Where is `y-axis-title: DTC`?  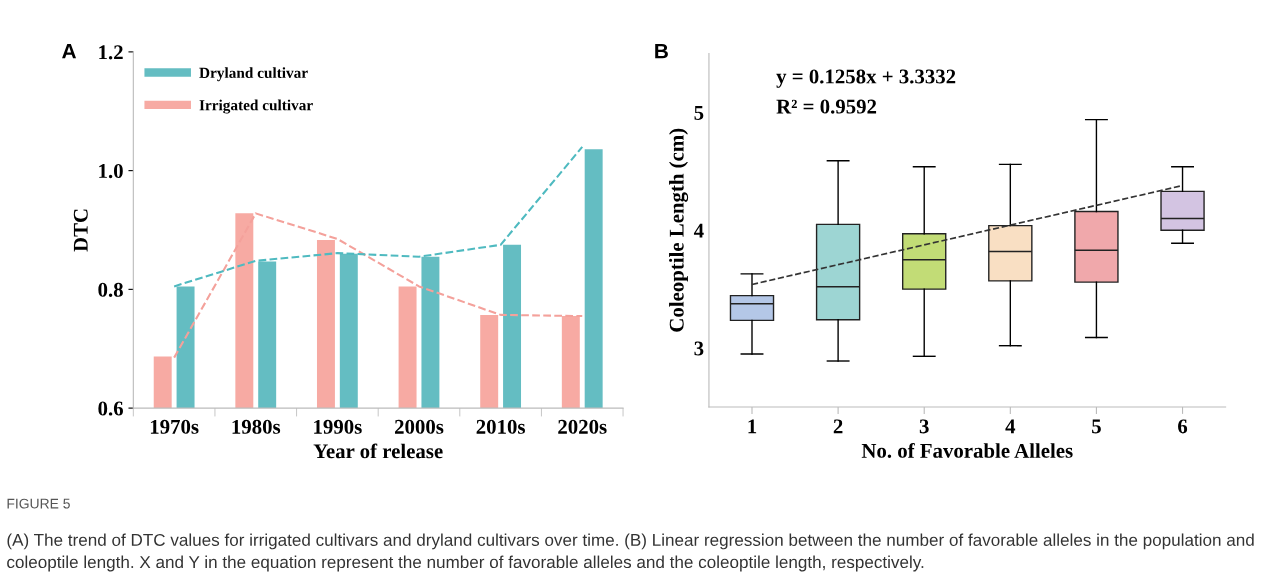
y-axis-title: DTC is located at coordinates (80, 230).